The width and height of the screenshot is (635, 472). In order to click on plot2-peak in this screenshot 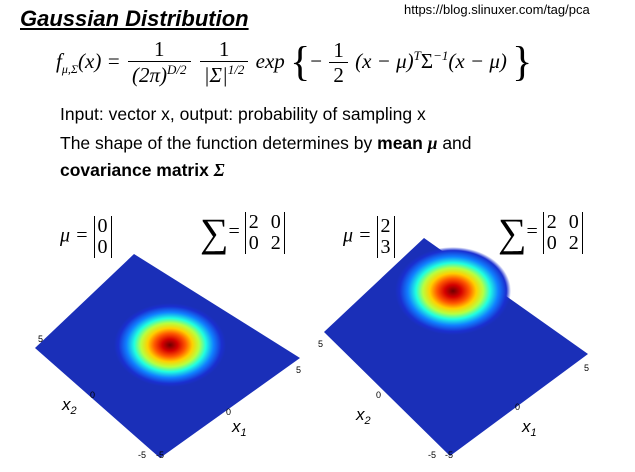, I will do `click(453, 291)`.